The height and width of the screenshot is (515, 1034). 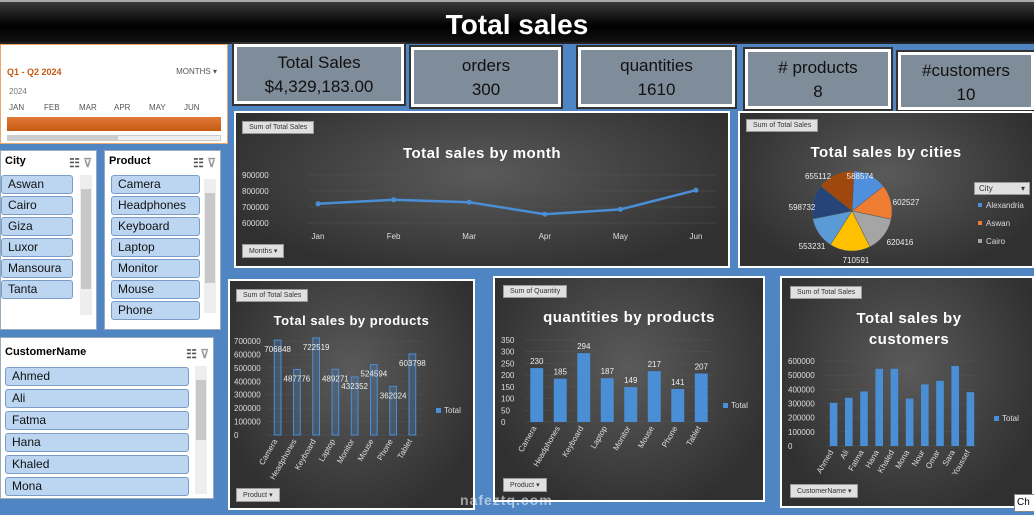 I want to click on data-label: 294, so click(x=584, y=346).